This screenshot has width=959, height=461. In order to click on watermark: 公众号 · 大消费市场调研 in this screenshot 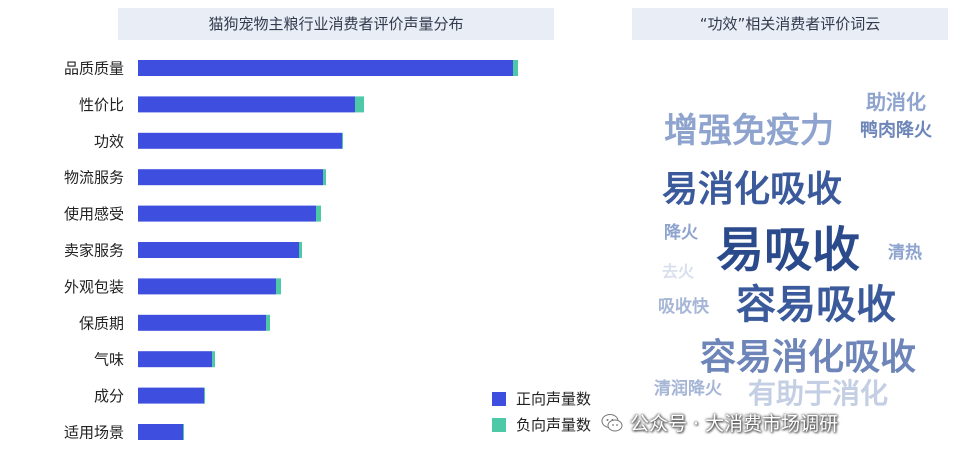, I will do `click(719, 422)`.